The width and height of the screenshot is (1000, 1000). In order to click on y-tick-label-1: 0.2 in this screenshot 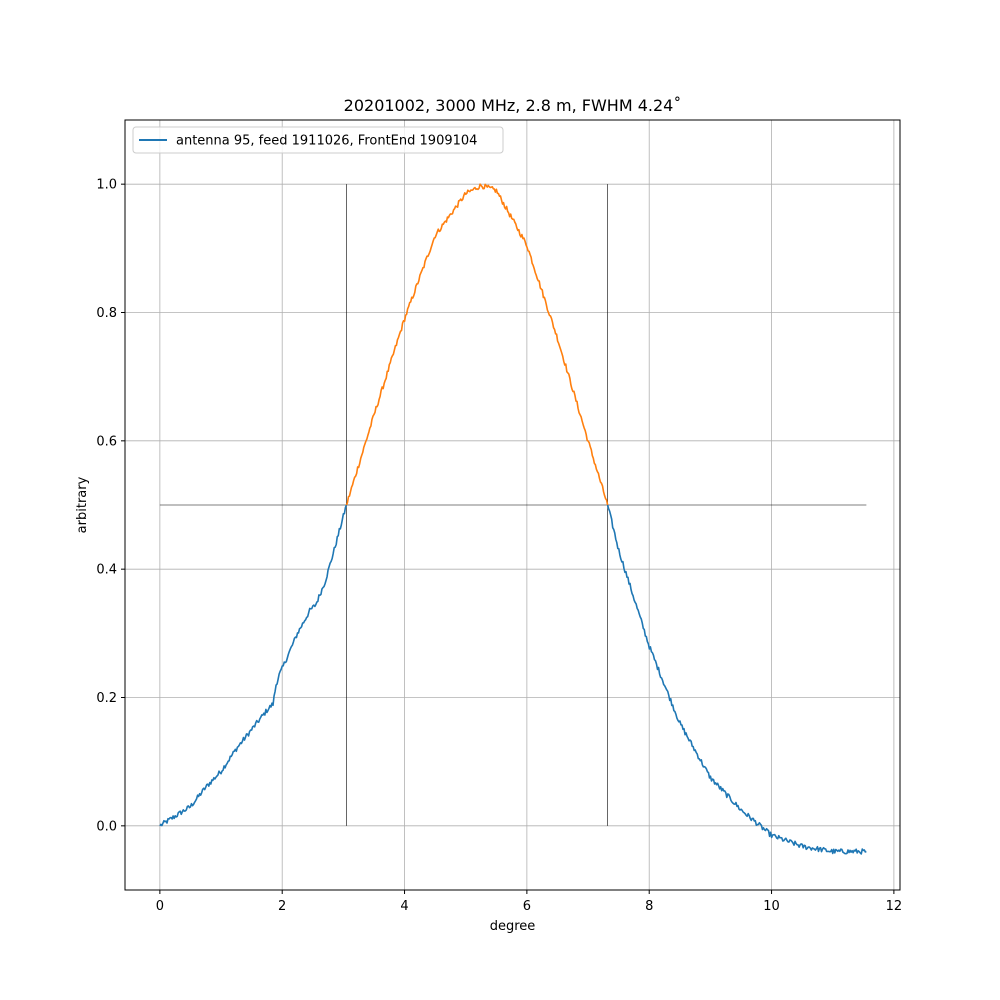, I will do `click(106, 698)`.